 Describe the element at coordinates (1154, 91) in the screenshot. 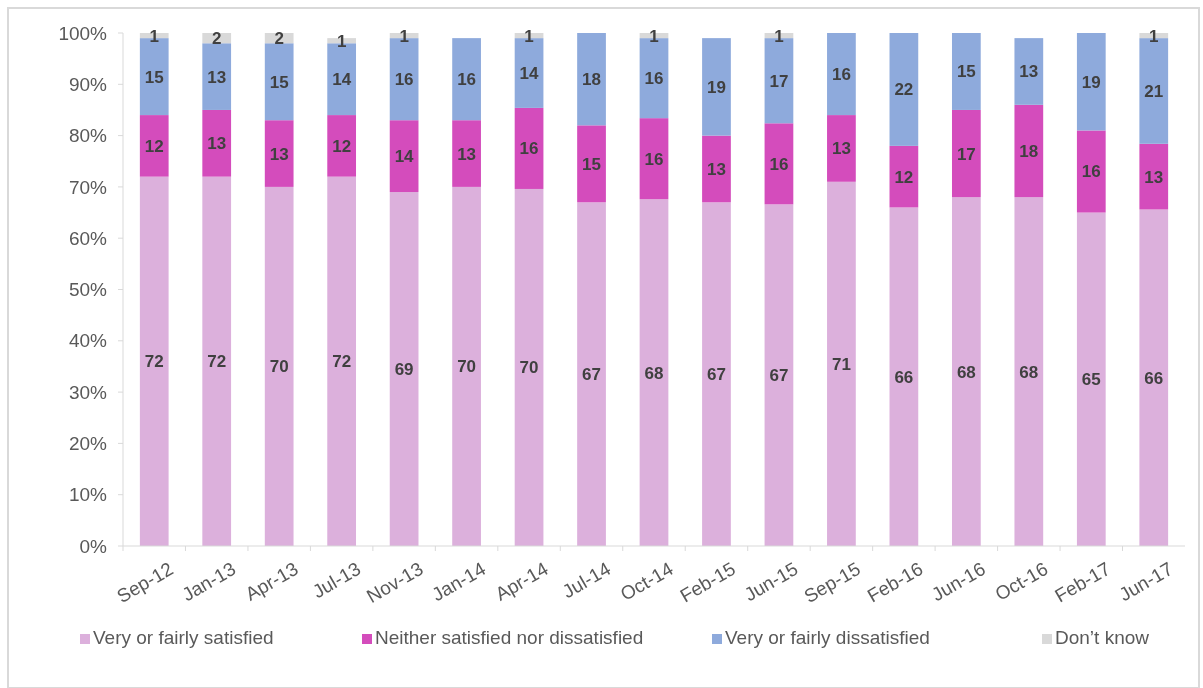

I see `data-label: 21` at that location.